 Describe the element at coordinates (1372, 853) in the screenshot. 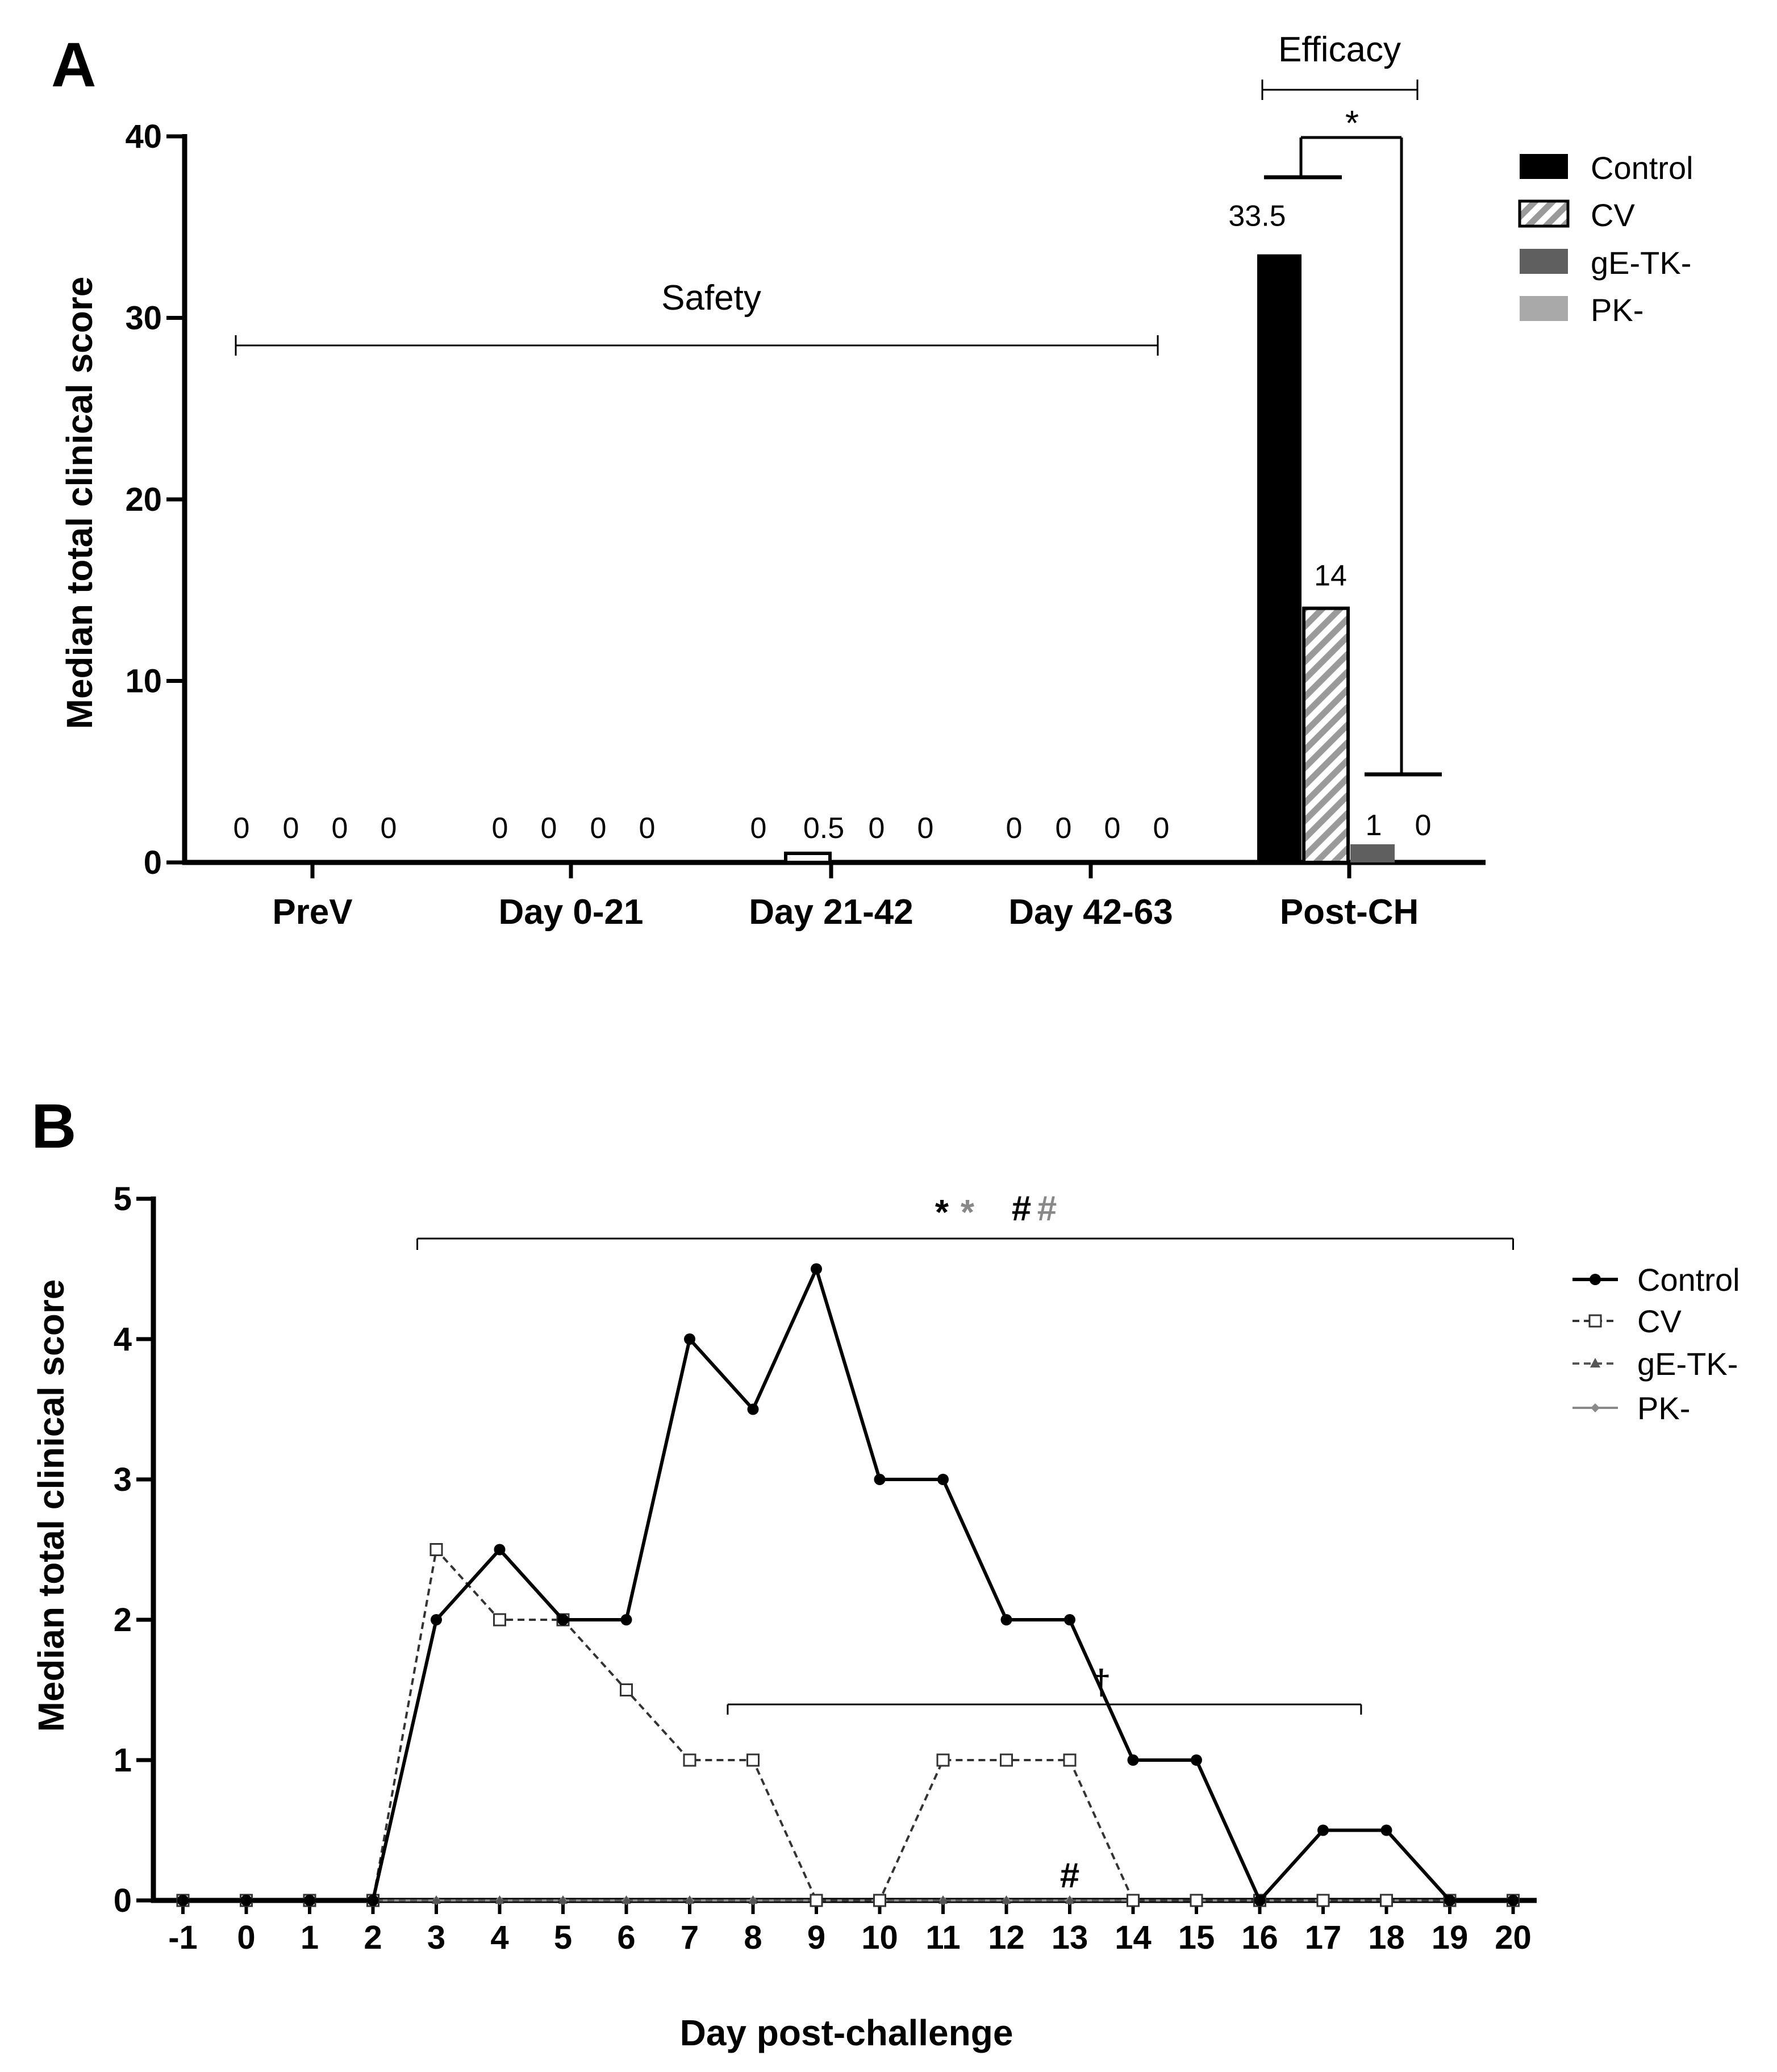

I see `panel-a-bar-ge-tk-` at that location.